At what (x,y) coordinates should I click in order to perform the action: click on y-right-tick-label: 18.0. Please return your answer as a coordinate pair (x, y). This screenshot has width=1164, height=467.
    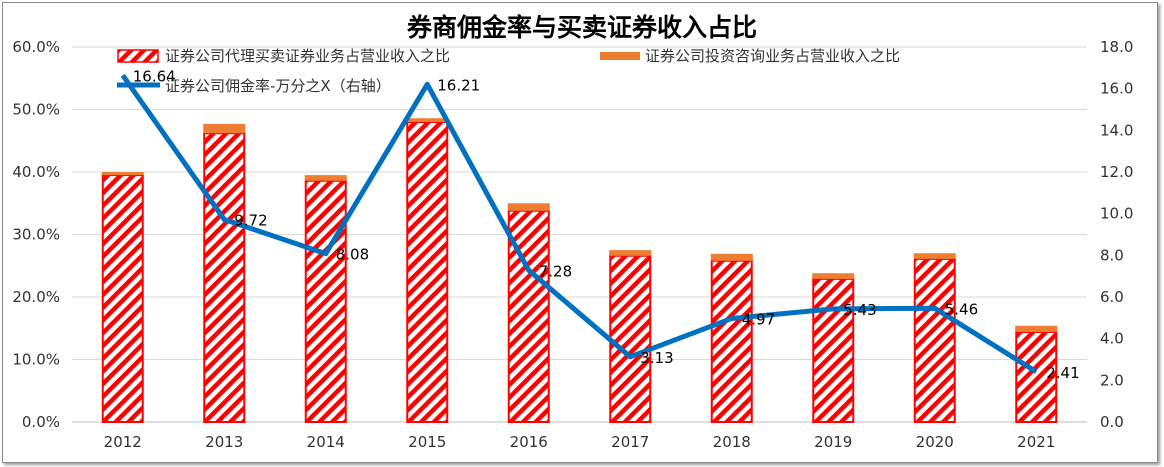
    Looking at the image, I should click on (1116, 47).